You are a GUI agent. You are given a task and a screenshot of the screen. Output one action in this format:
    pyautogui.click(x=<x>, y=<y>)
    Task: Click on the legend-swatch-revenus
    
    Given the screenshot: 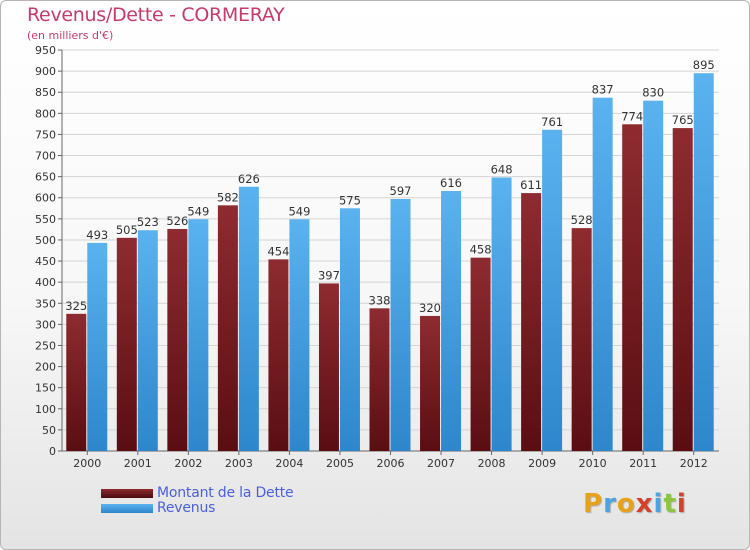 What is the action you would take?
    pyautogui.click(x=127, y=508)
    